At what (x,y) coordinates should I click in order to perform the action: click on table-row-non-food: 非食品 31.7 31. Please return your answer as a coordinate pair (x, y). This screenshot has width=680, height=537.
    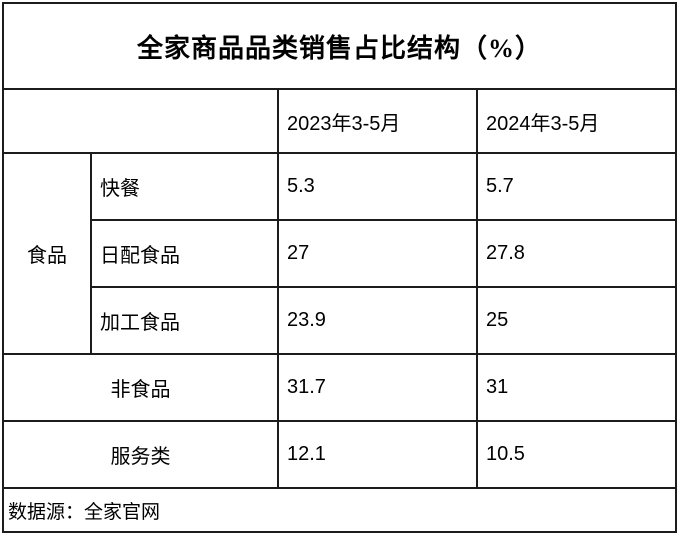
    Looking at the image, I should click on (340, 387).